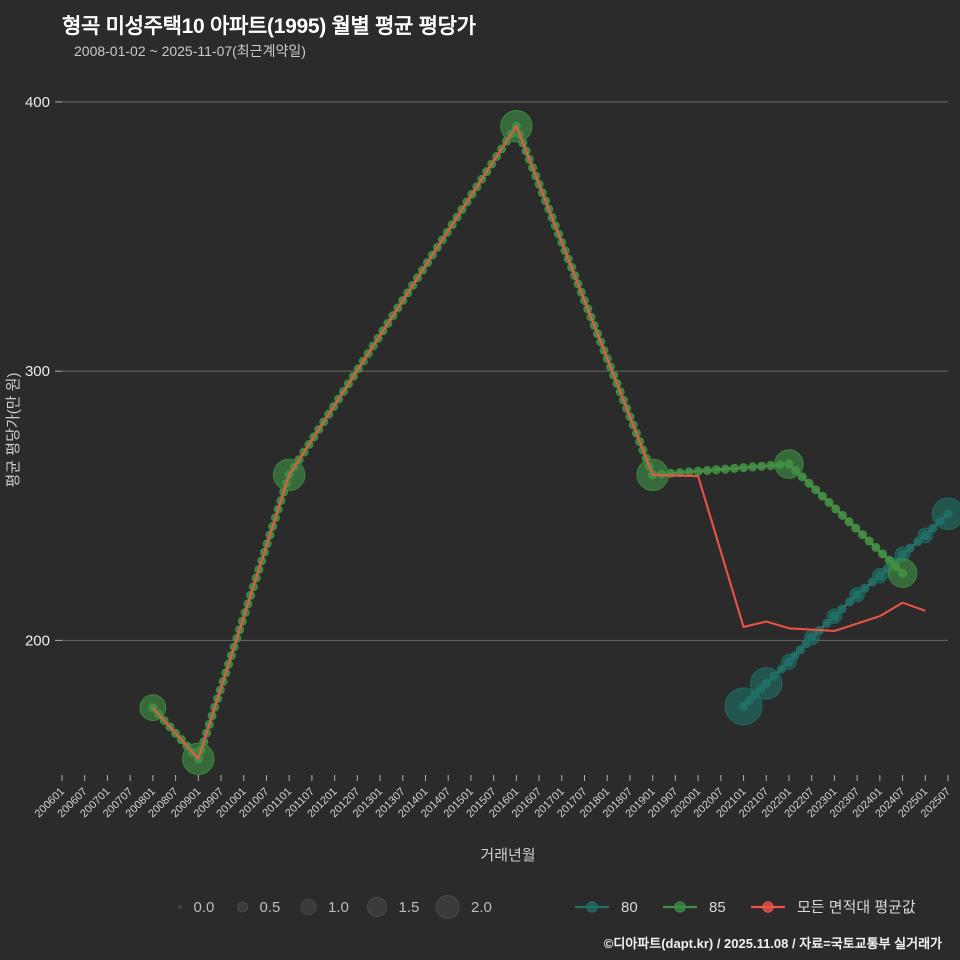 This screenshot has width=960, height=960. I want to click on y-axis-title: 평균 평당가(만 원), so click(13, 430).